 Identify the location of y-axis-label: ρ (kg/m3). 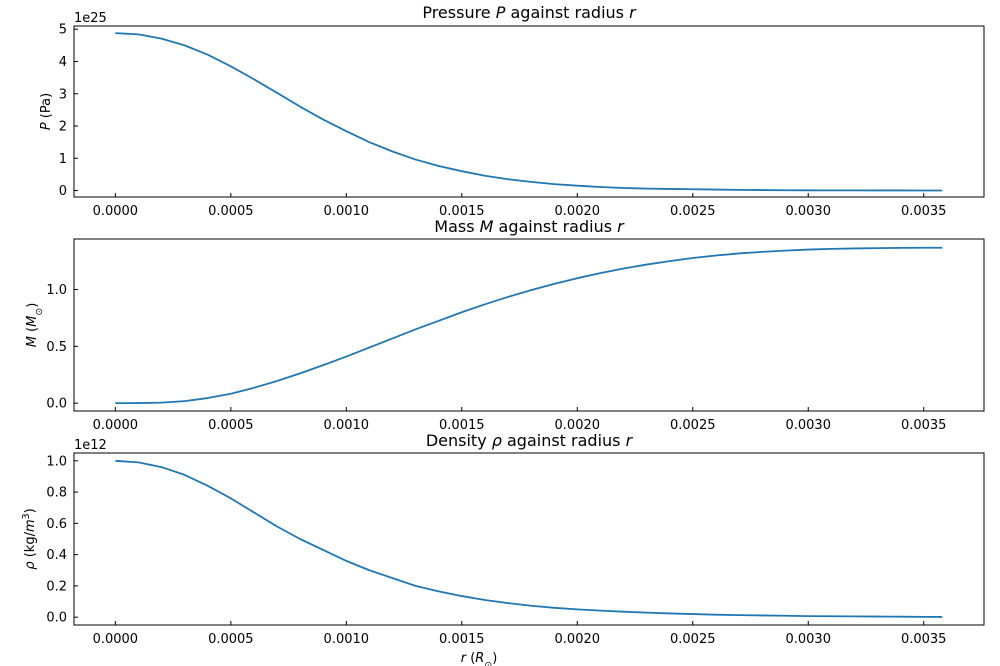
(30, 538).